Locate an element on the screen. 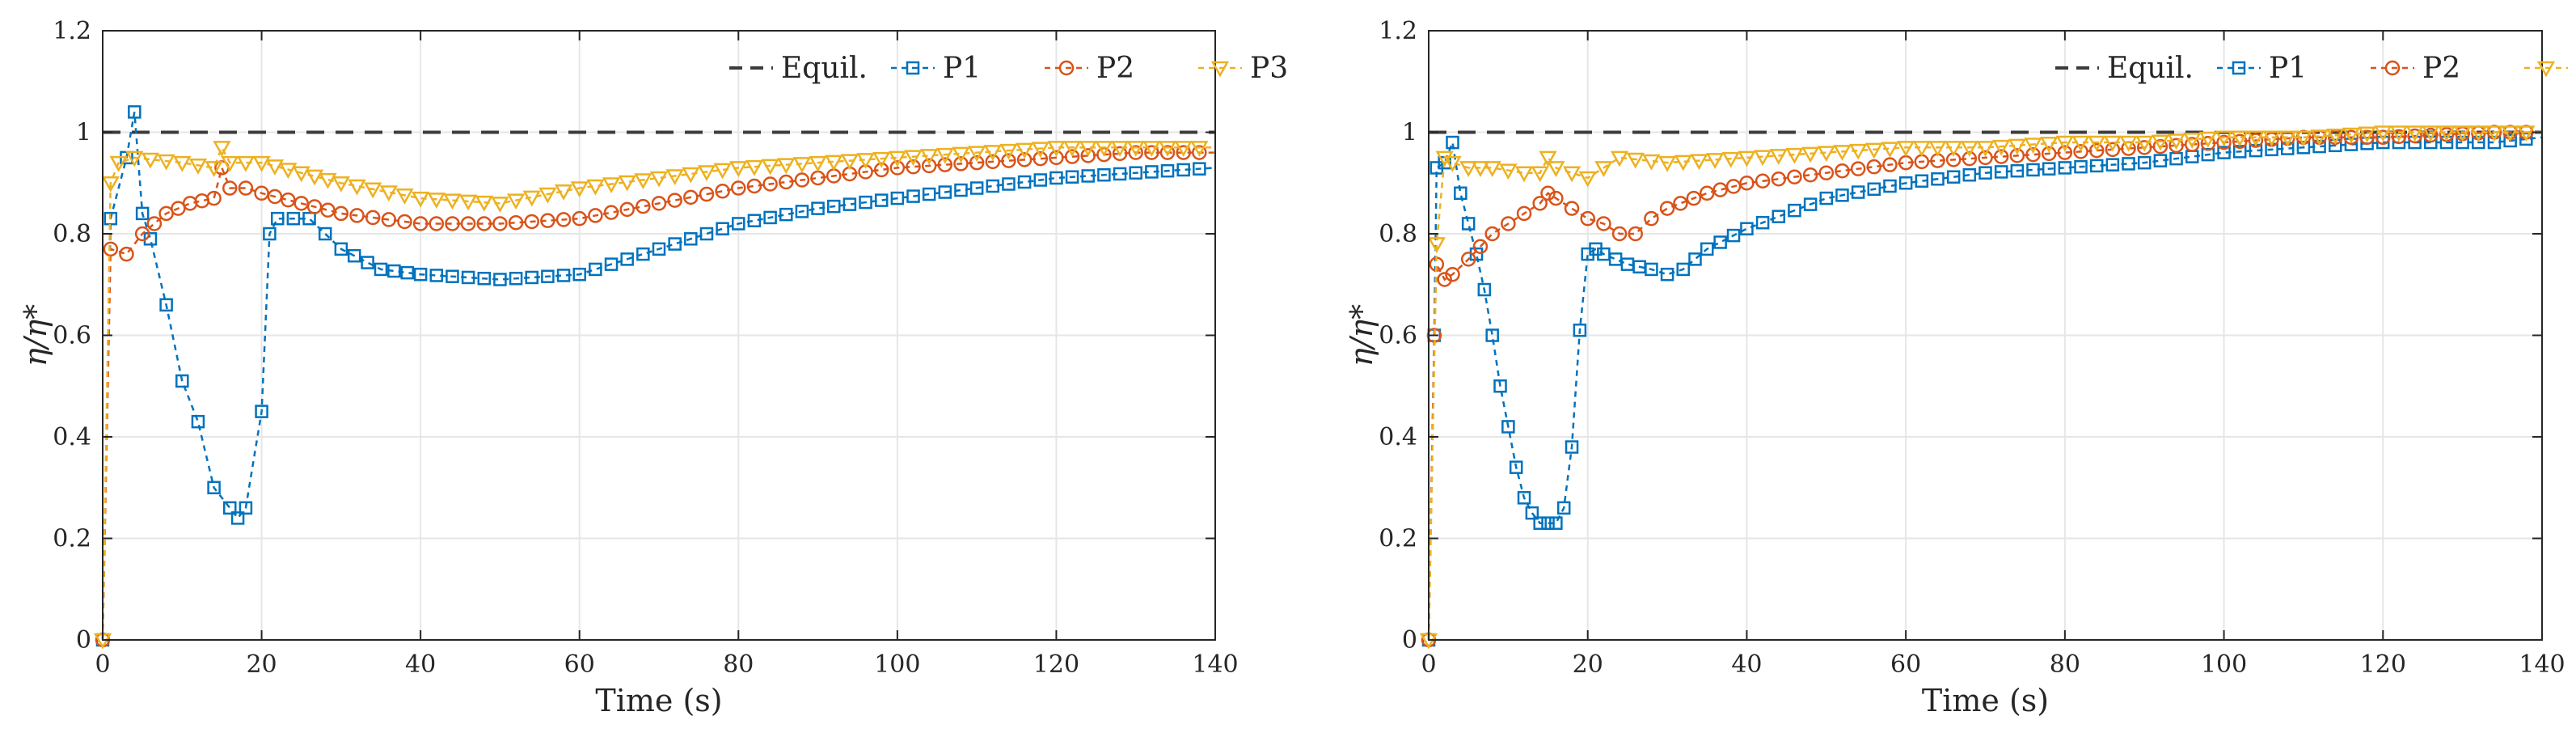 The height and width of the screenshot is (737, 2576). y-axis-label: η/η* is located at coordinates (35, 335).